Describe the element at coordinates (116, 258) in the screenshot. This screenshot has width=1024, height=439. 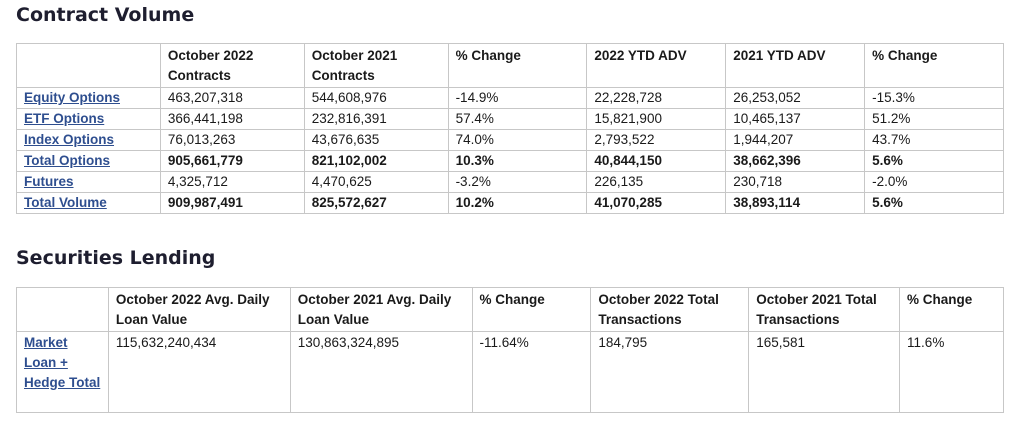
I see `securities-lending-title: Securities Lending` at that location.